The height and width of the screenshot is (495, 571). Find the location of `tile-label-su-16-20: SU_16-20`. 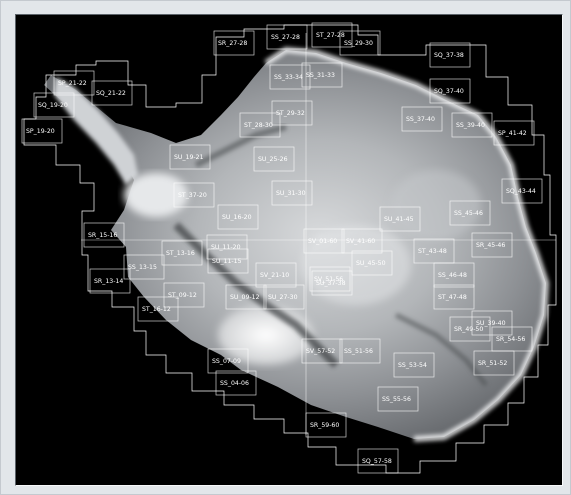

tile-label-su-16-20: SU_16-20 is located at coordinates (237, 217).